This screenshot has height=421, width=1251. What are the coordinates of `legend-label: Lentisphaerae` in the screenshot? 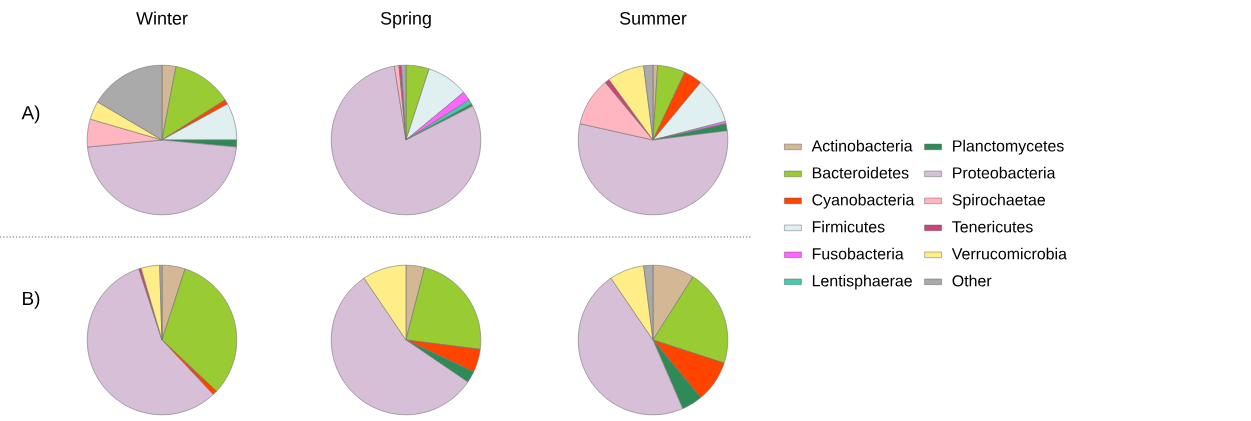 It's located at (862, 282).